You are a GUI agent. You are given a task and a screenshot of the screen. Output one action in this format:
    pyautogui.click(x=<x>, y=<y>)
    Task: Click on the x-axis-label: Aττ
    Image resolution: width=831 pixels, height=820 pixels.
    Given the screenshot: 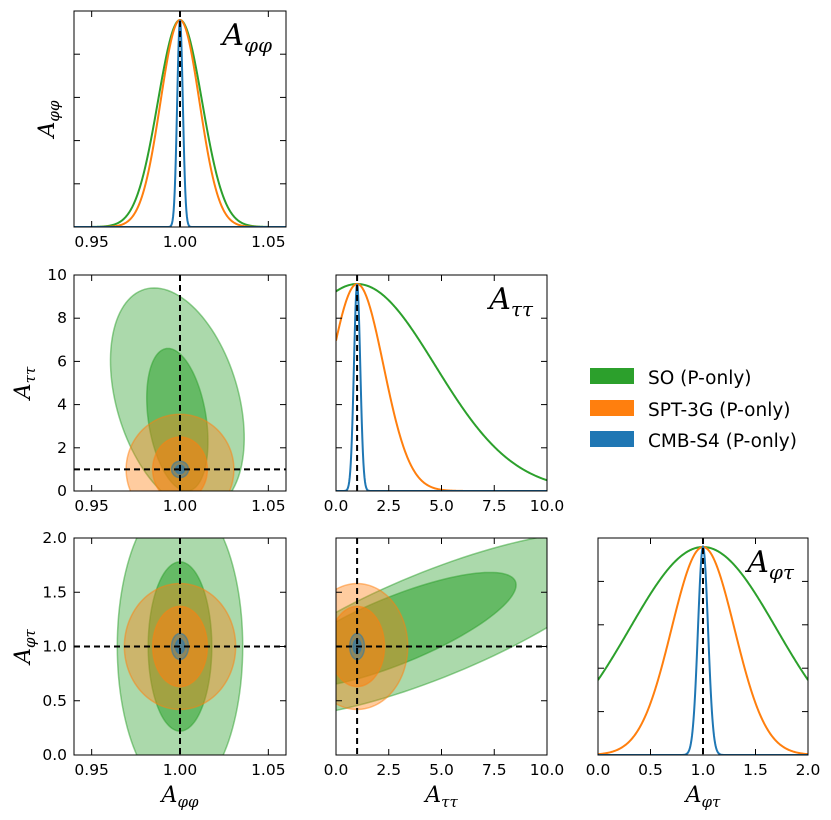 What is the action you would take?
    pyautogui.click(x=440, y=797)
    